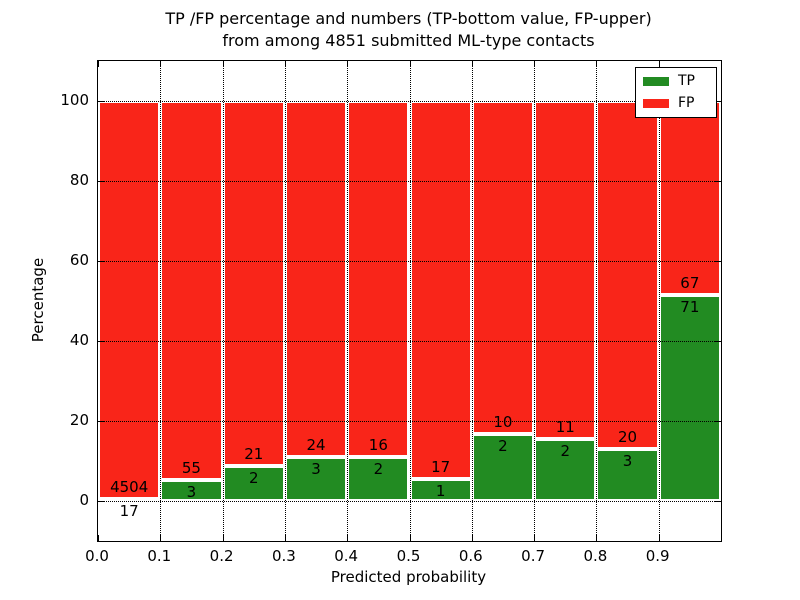  I want to click on y-axis-label: Percentage, so click(38, 300).